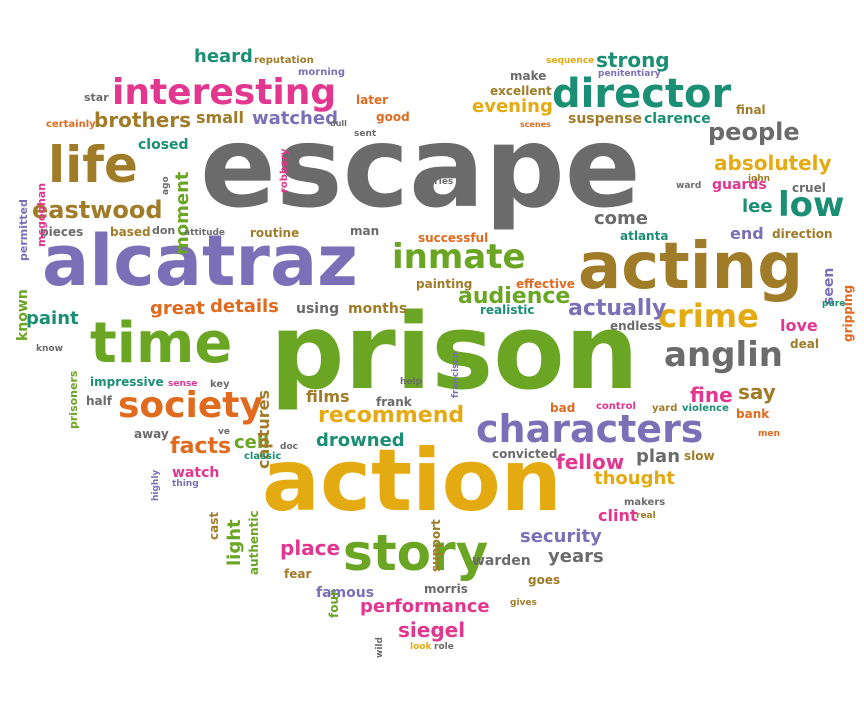  Describe the element at coordinates (561, 536) in the screenshot. I see `word-security: security` at that location.